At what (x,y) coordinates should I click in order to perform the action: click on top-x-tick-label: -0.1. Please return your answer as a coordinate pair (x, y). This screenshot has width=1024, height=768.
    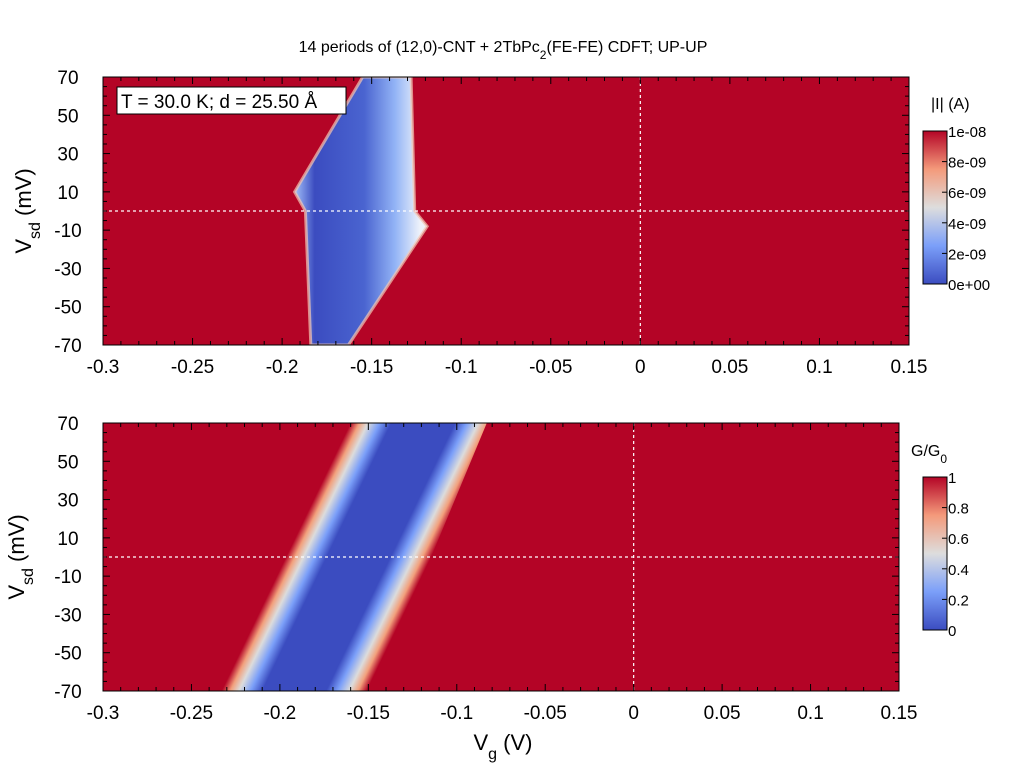
    Looking at the image, I should click on (461, 367).